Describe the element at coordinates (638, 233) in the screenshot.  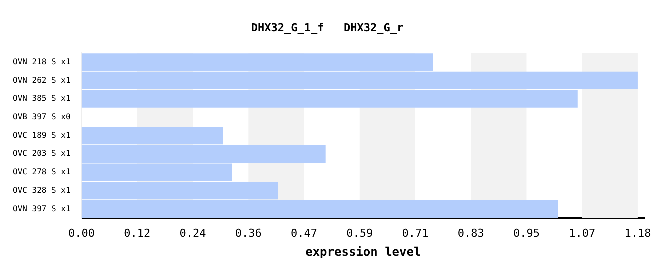
I see `x-tick-label: 1.18` at that location.